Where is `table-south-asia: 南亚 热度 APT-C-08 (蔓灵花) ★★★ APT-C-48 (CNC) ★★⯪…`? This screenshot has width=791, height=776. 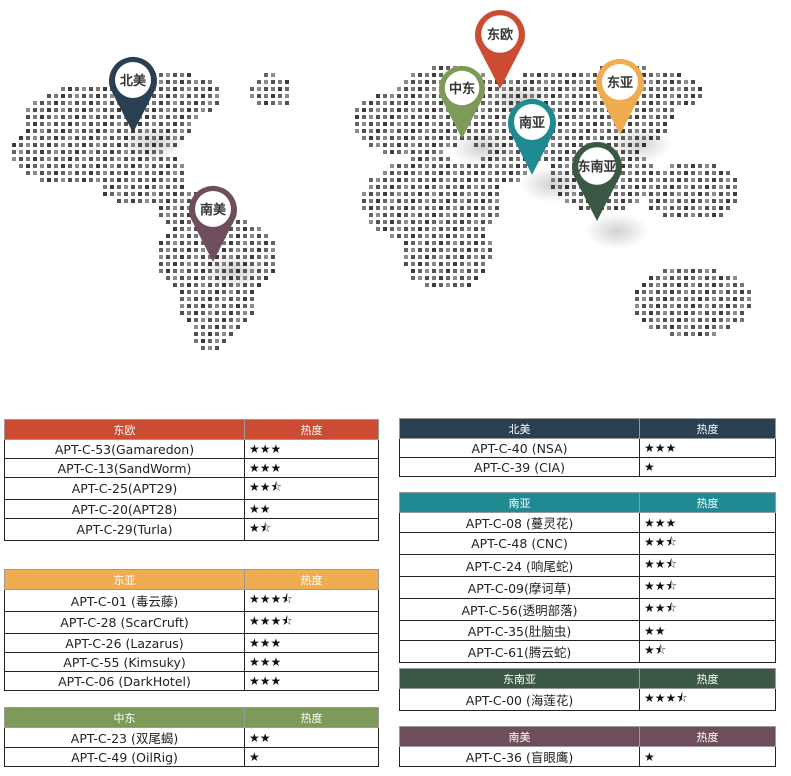
table-south-asia: 南亚 热度 APT-C-08 (蔓灵花) ★★★ APT-C-48 (CNC) ★★⯪… is located at coordinates (587, 577).